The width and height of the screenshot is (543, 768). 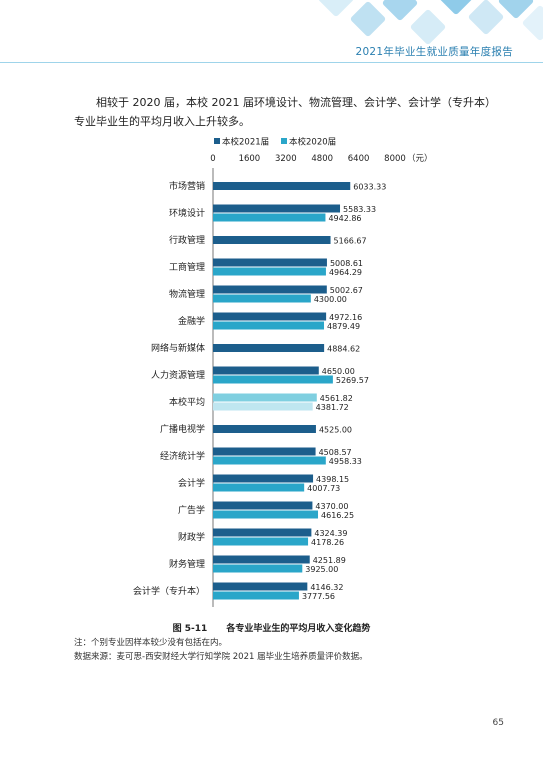 What do you see at coordinates (337, 515) in the screenshot?
I see `bar-value-label: 4616.25` at bounding box center [337, 515].